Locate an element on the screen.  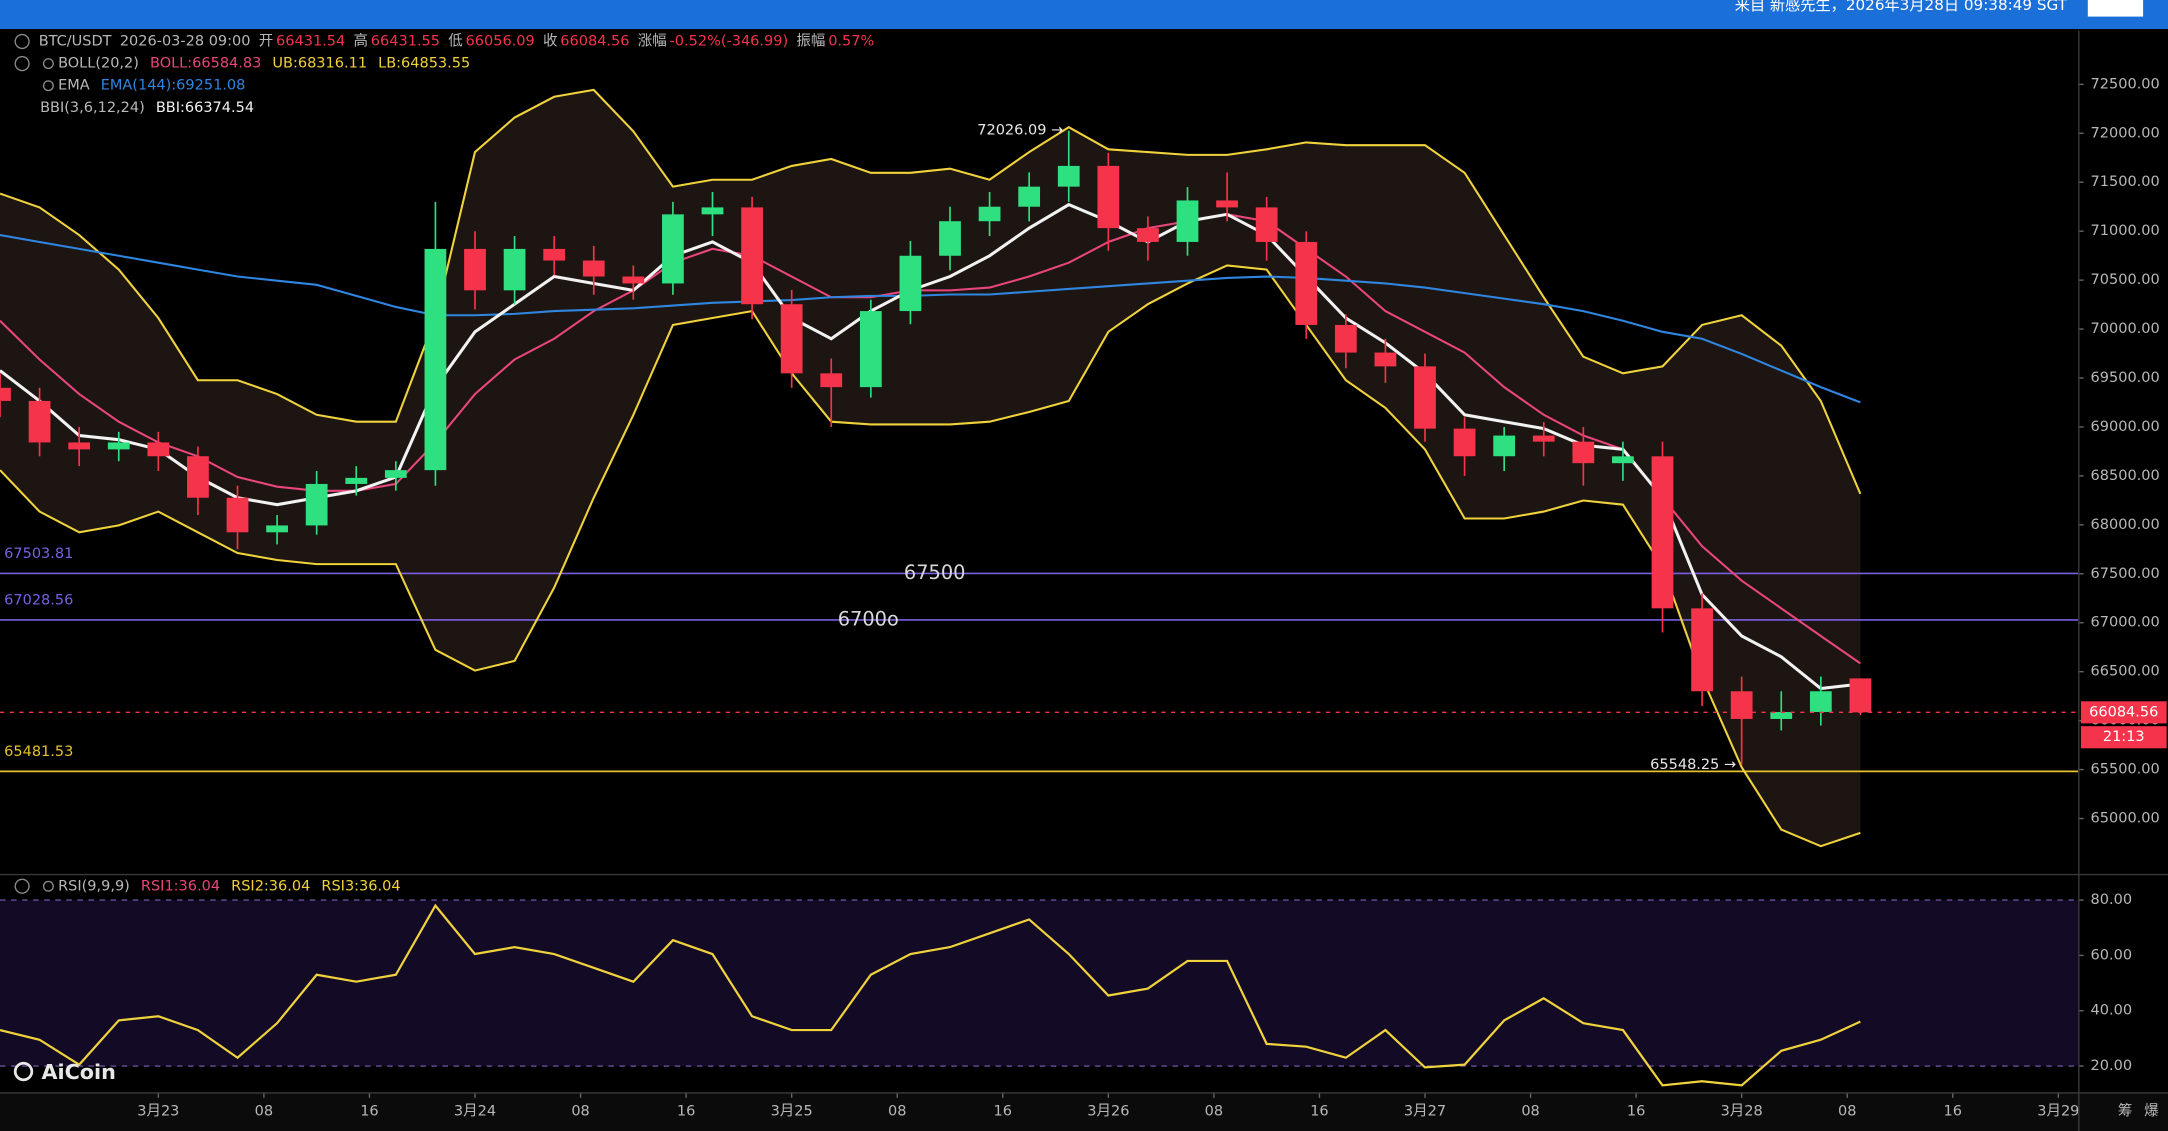
rsi-y-tick-label: 80.00 is located at coordinates (2112, 900).